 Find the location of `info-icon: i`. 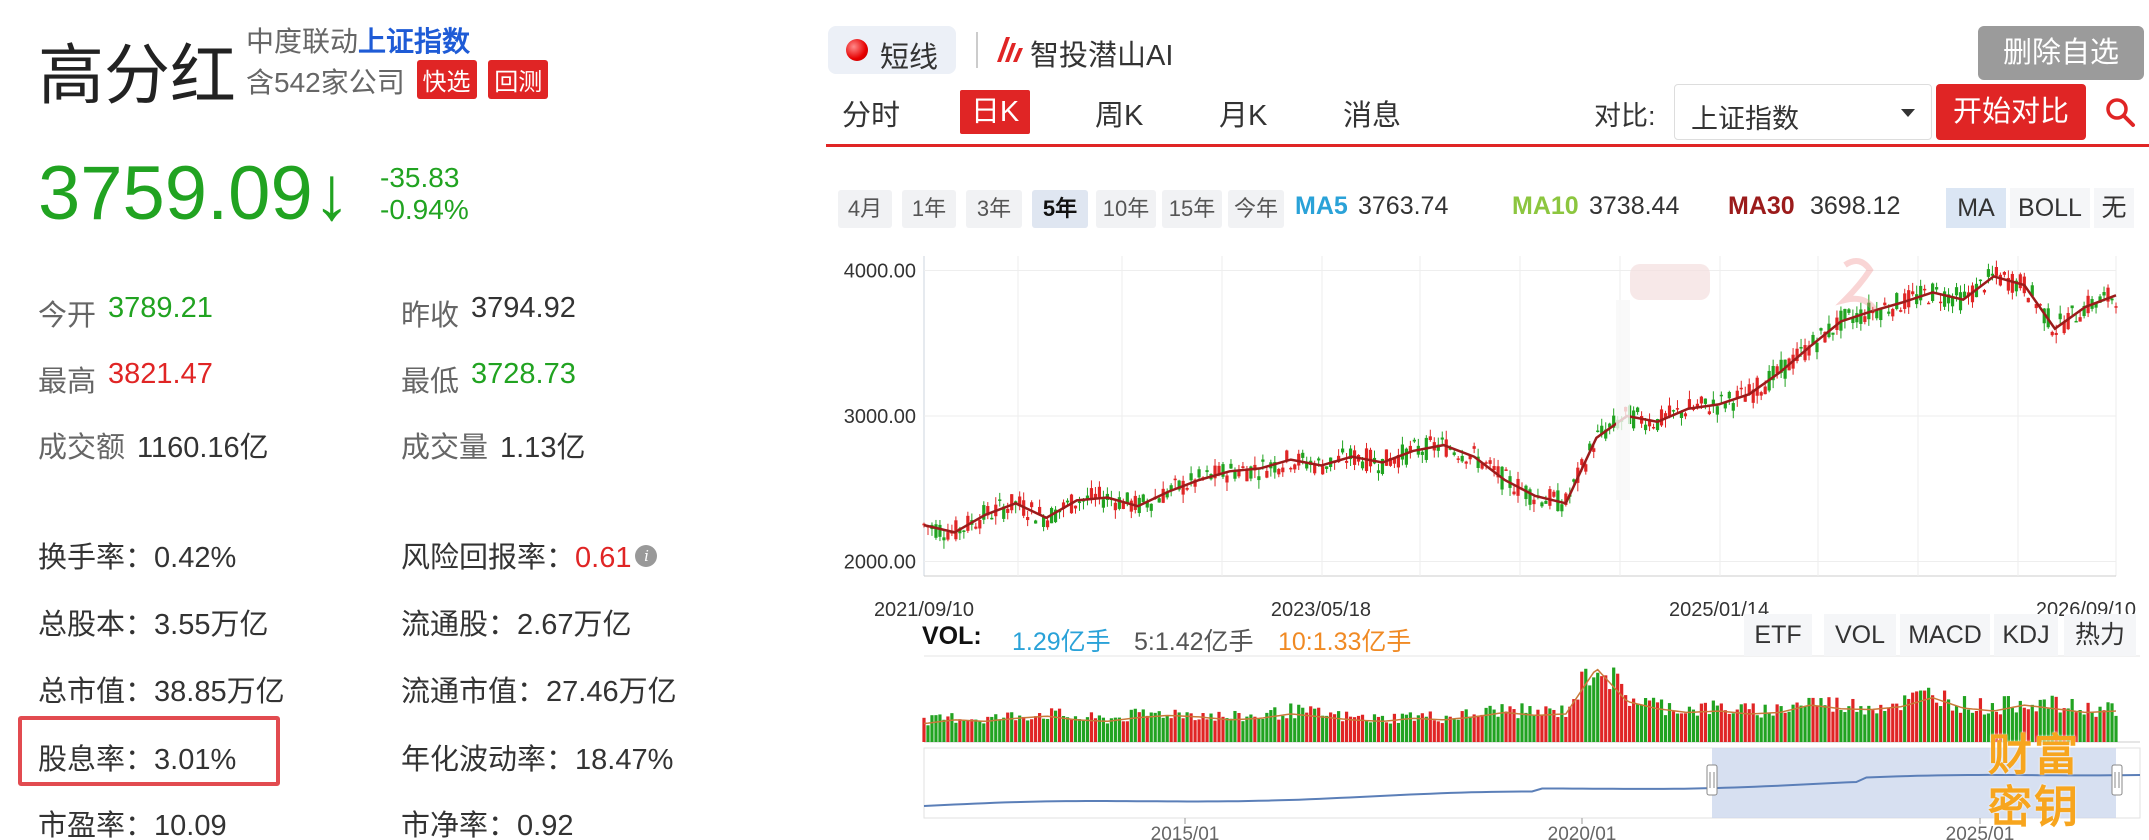

info-icon: i is located at coordinates (646, 556).